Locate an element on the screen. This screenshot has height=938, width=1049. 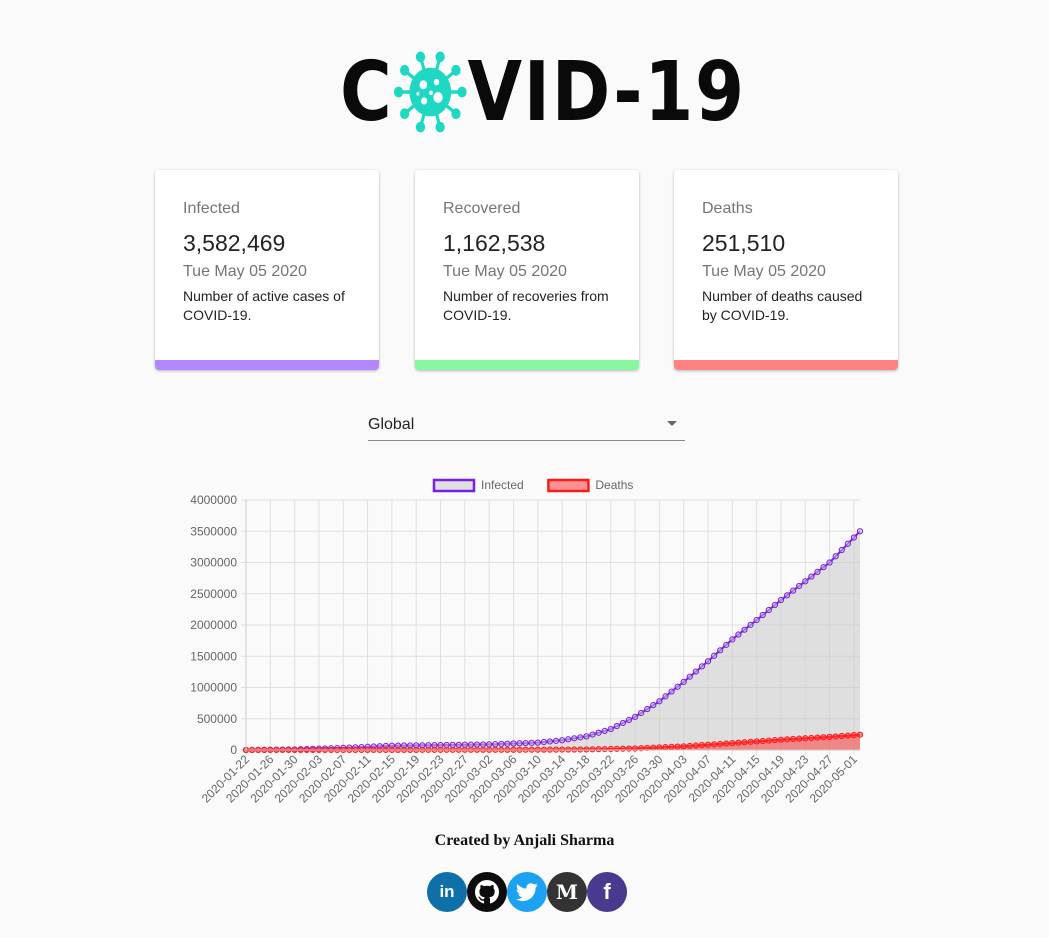
medium-icon: M is located at coordinates (567, 892).